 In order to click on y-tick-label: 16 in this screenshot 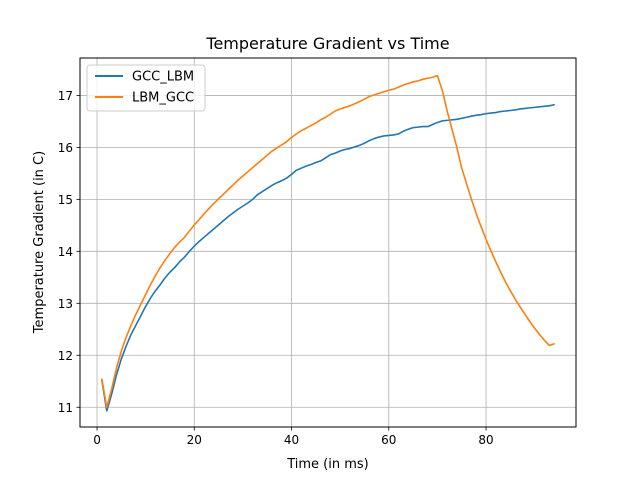, I will do `click(65, 148)`.